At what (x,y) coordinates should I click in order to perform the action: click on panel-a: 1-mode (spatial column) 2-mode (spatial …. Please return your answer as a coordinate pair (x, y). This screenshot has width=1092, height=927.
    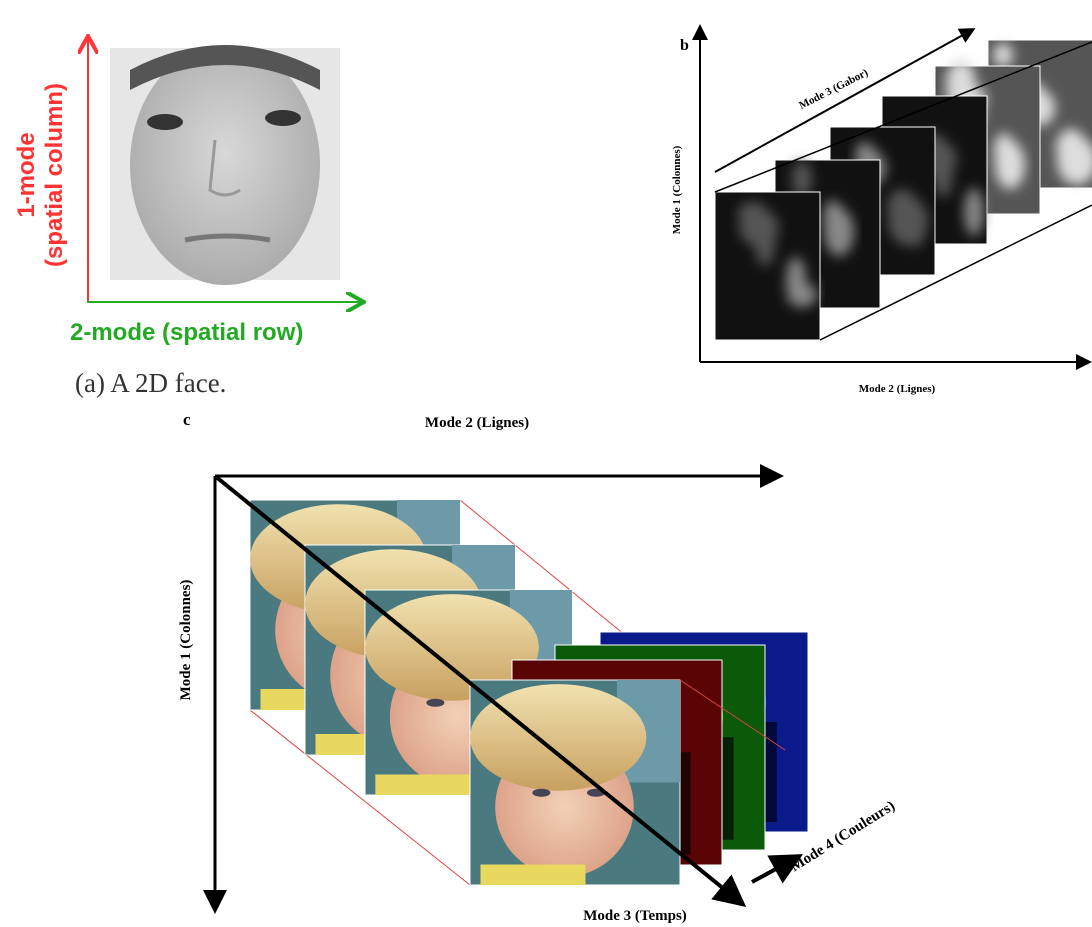
    Looking at the image, I should click on (187, 218).